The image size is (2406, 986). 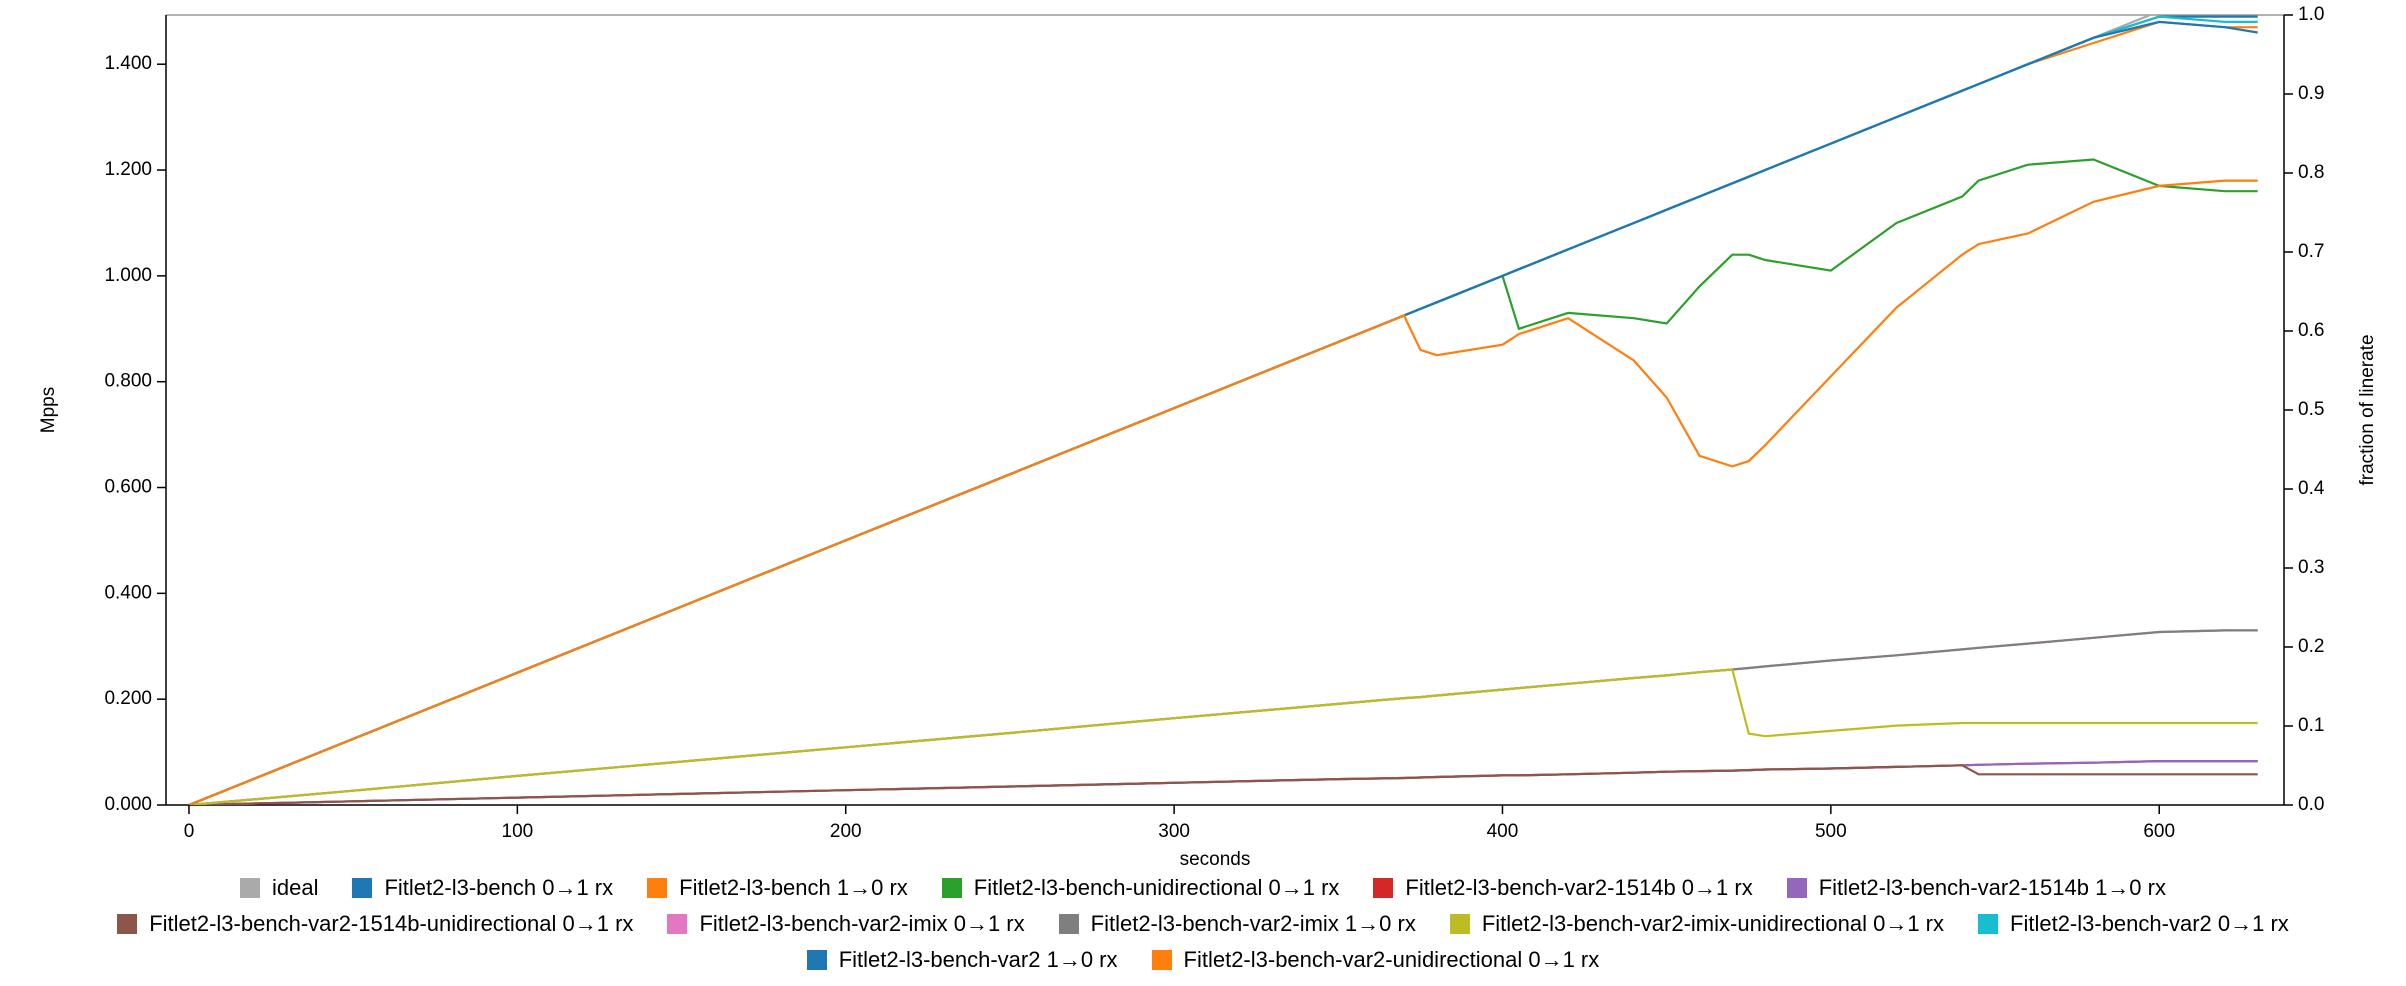 What do you see at coordinates (2311, 804) in the screenshot?
I see `y2-tick-label: 0.0` at bounding box center [2311, 804].